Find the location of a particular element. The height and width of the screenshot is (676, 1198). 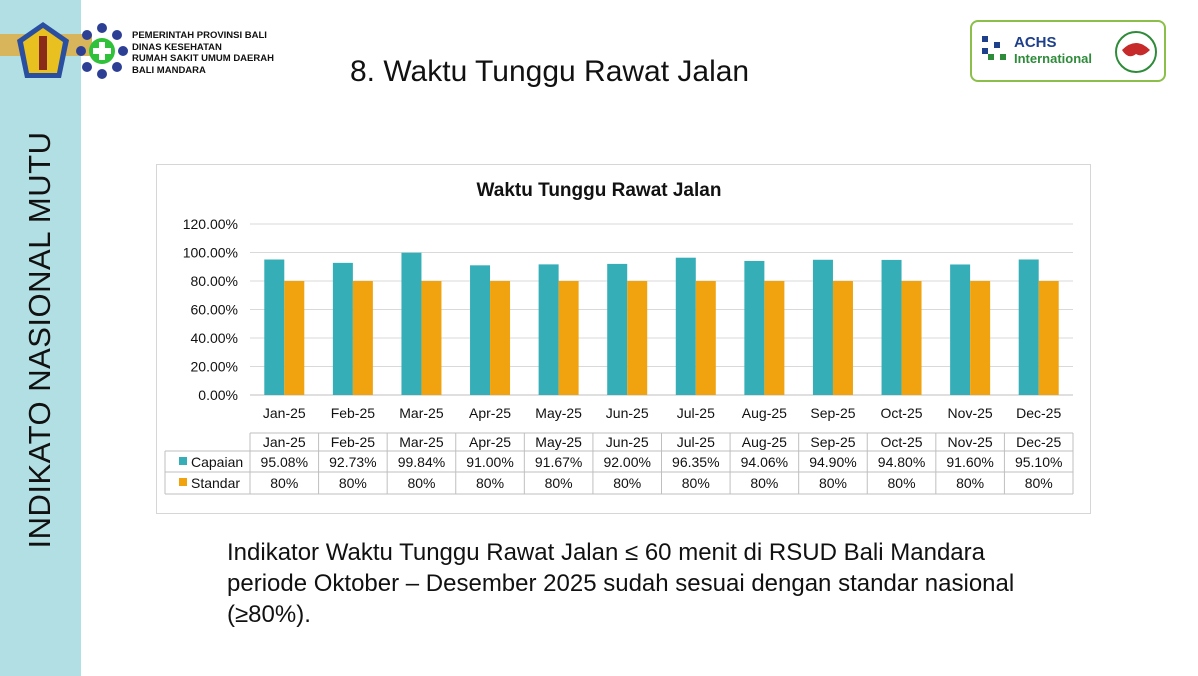

legend-label: Capaian is located at coordinates (217, 462).